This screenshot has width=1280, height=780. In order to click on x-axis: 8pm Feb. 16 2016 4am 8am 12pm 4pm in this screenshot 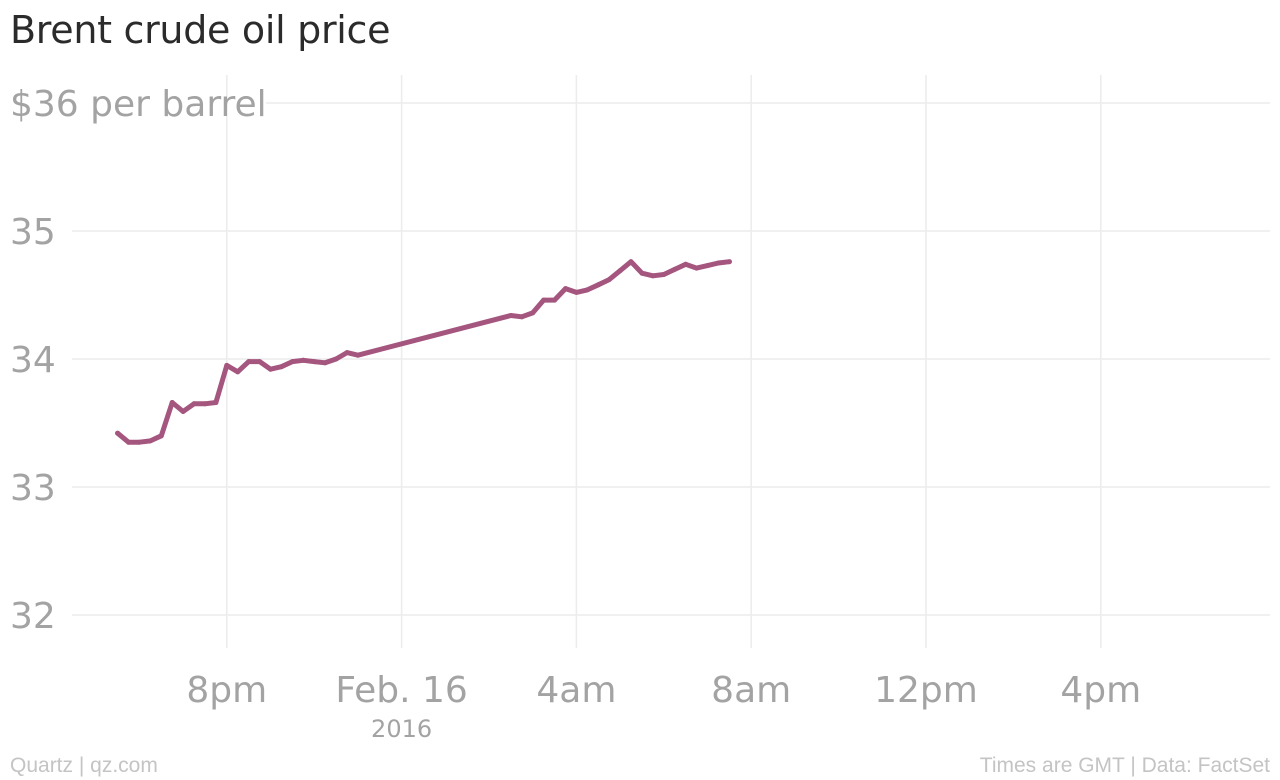, I will do `click(663, 706)`.